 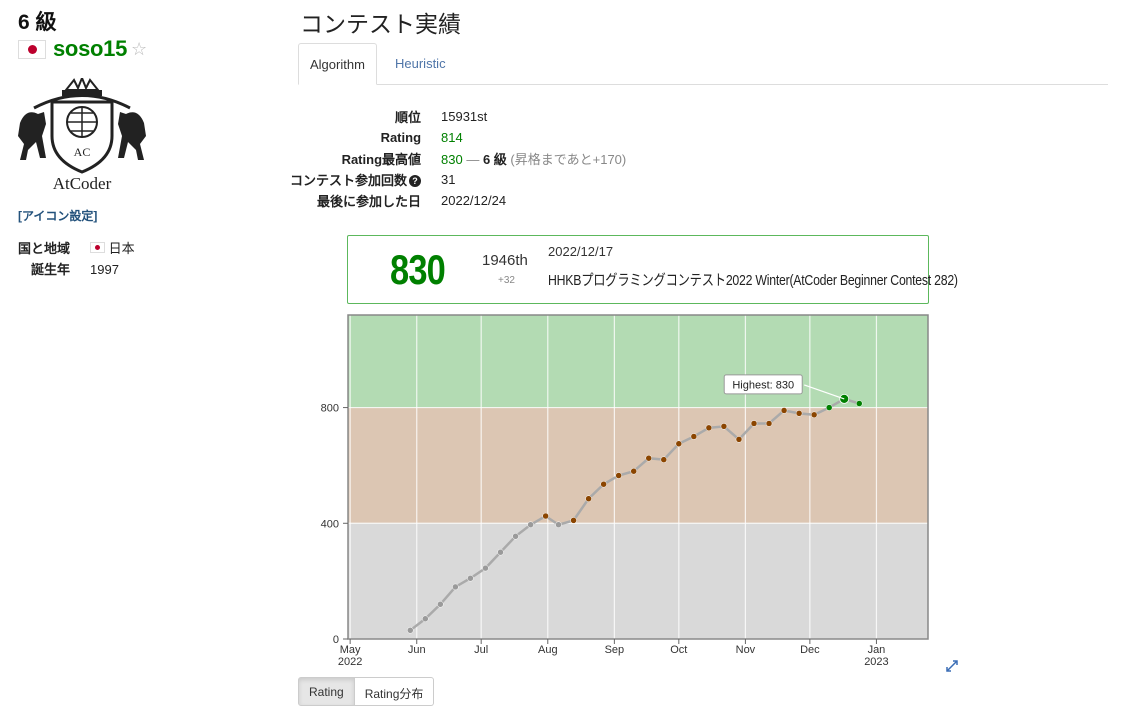 I want to click on rank-title: 6 級, so click(x=37, y=22).